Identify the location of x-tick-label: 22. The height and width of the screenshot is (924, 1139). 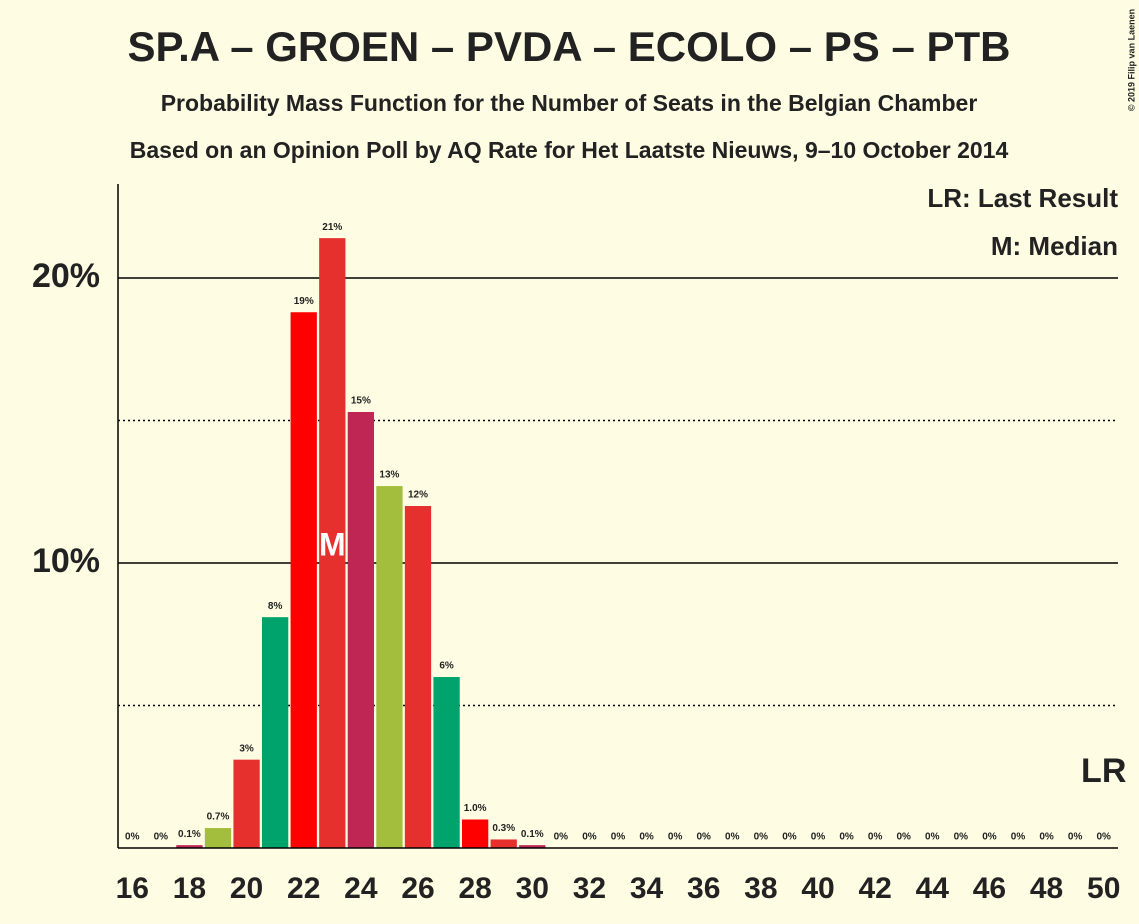
(303, 888).